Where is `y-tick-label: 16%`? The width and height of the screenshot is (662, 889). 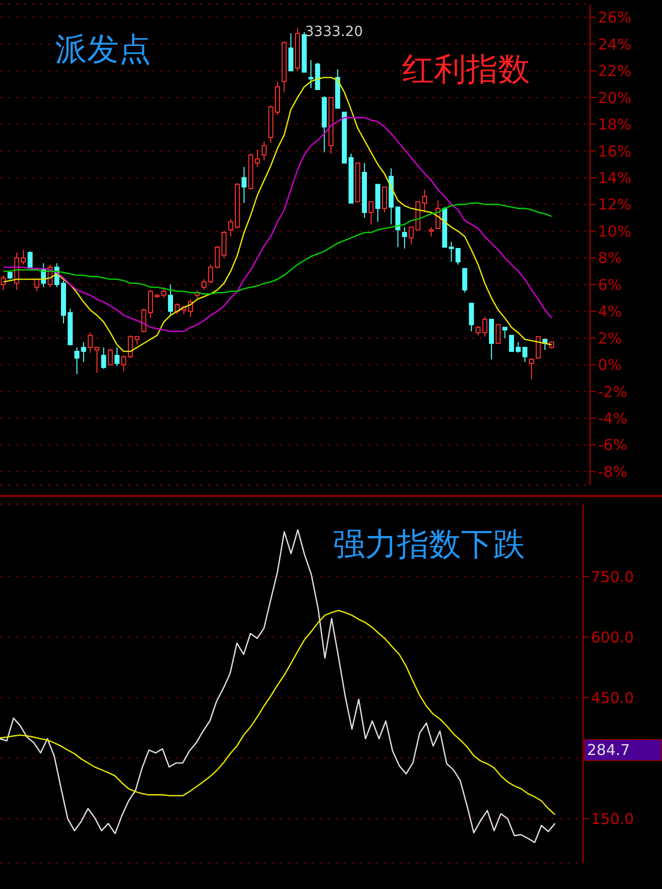
y-tick-label: 16% is located at coordinates (615, 151).